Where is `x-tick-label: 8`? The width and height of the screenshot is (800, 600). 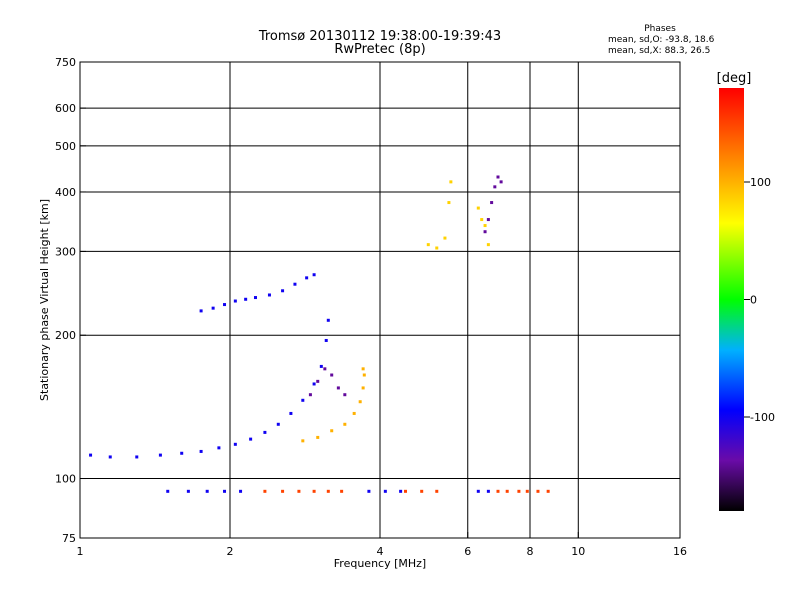 x-tick-label: 8 is located at coordinates (530, 551).